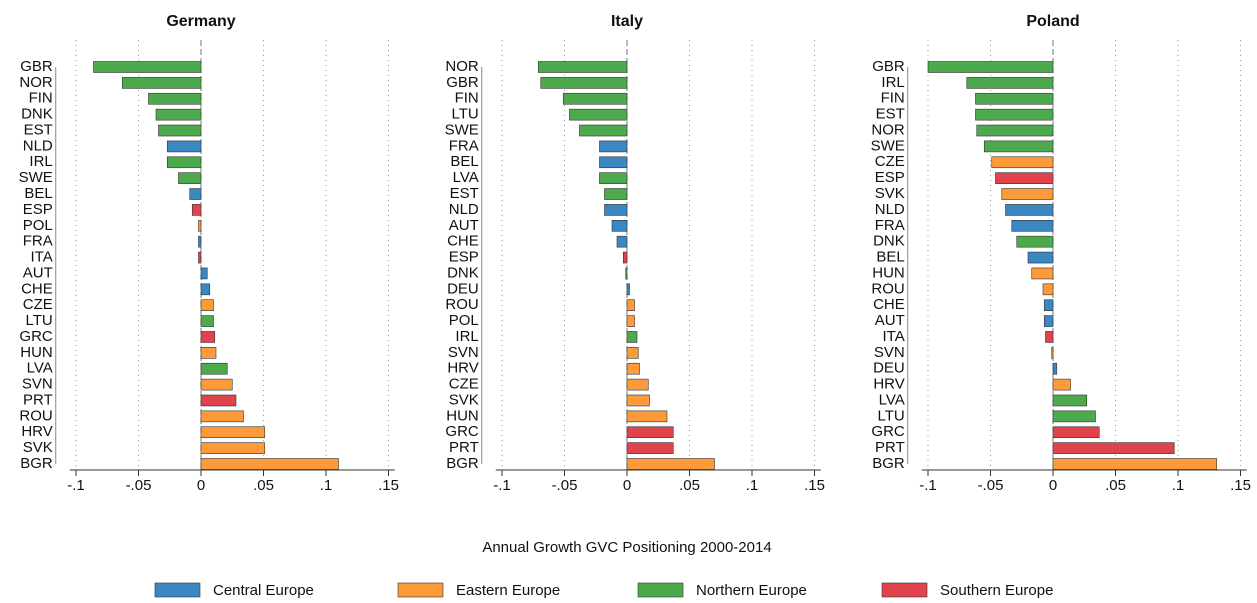 Image resolution: width=1257 pixels, height=603 pixels. Describe the element at coordinates (627, 21) in the screenshot. I see `panel-title: Italy` at that location.